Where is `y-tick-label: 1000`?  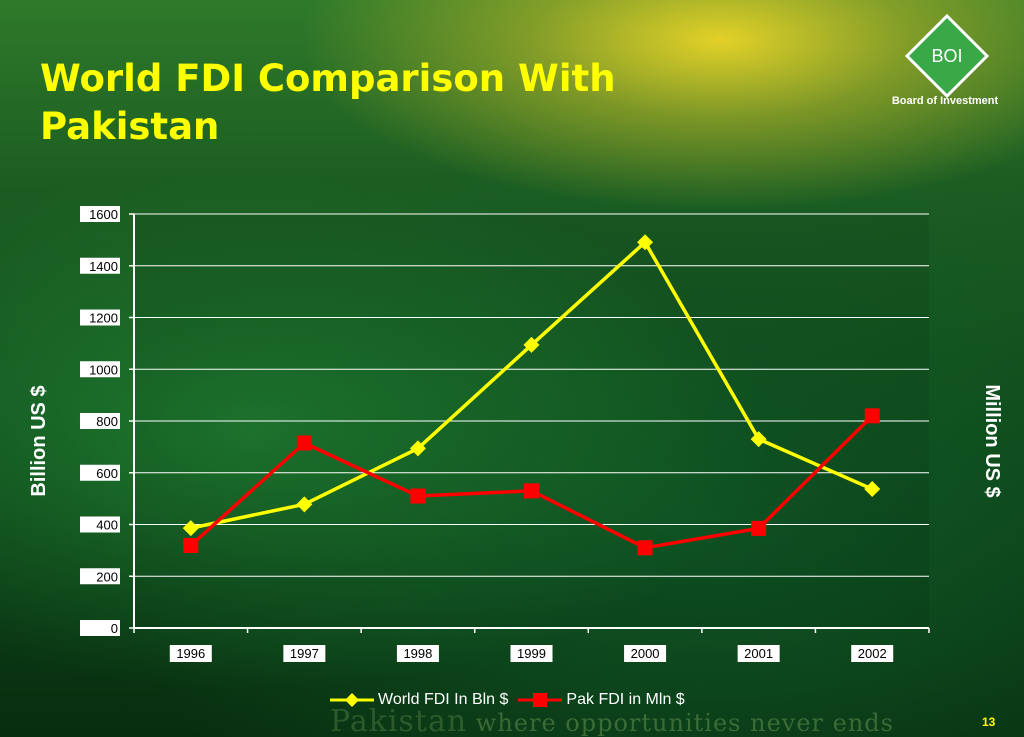 y-tick-label: 1000 is located at coordinates (103, 369).